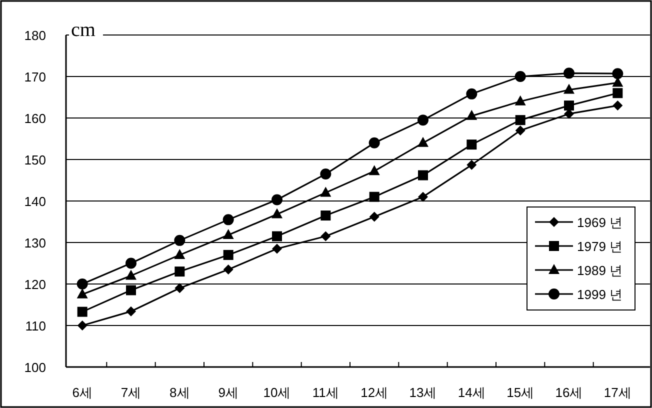 The height and width of the screenshot is (408, 652). I want to click on y-tick-label: 140, so click(35, 201).